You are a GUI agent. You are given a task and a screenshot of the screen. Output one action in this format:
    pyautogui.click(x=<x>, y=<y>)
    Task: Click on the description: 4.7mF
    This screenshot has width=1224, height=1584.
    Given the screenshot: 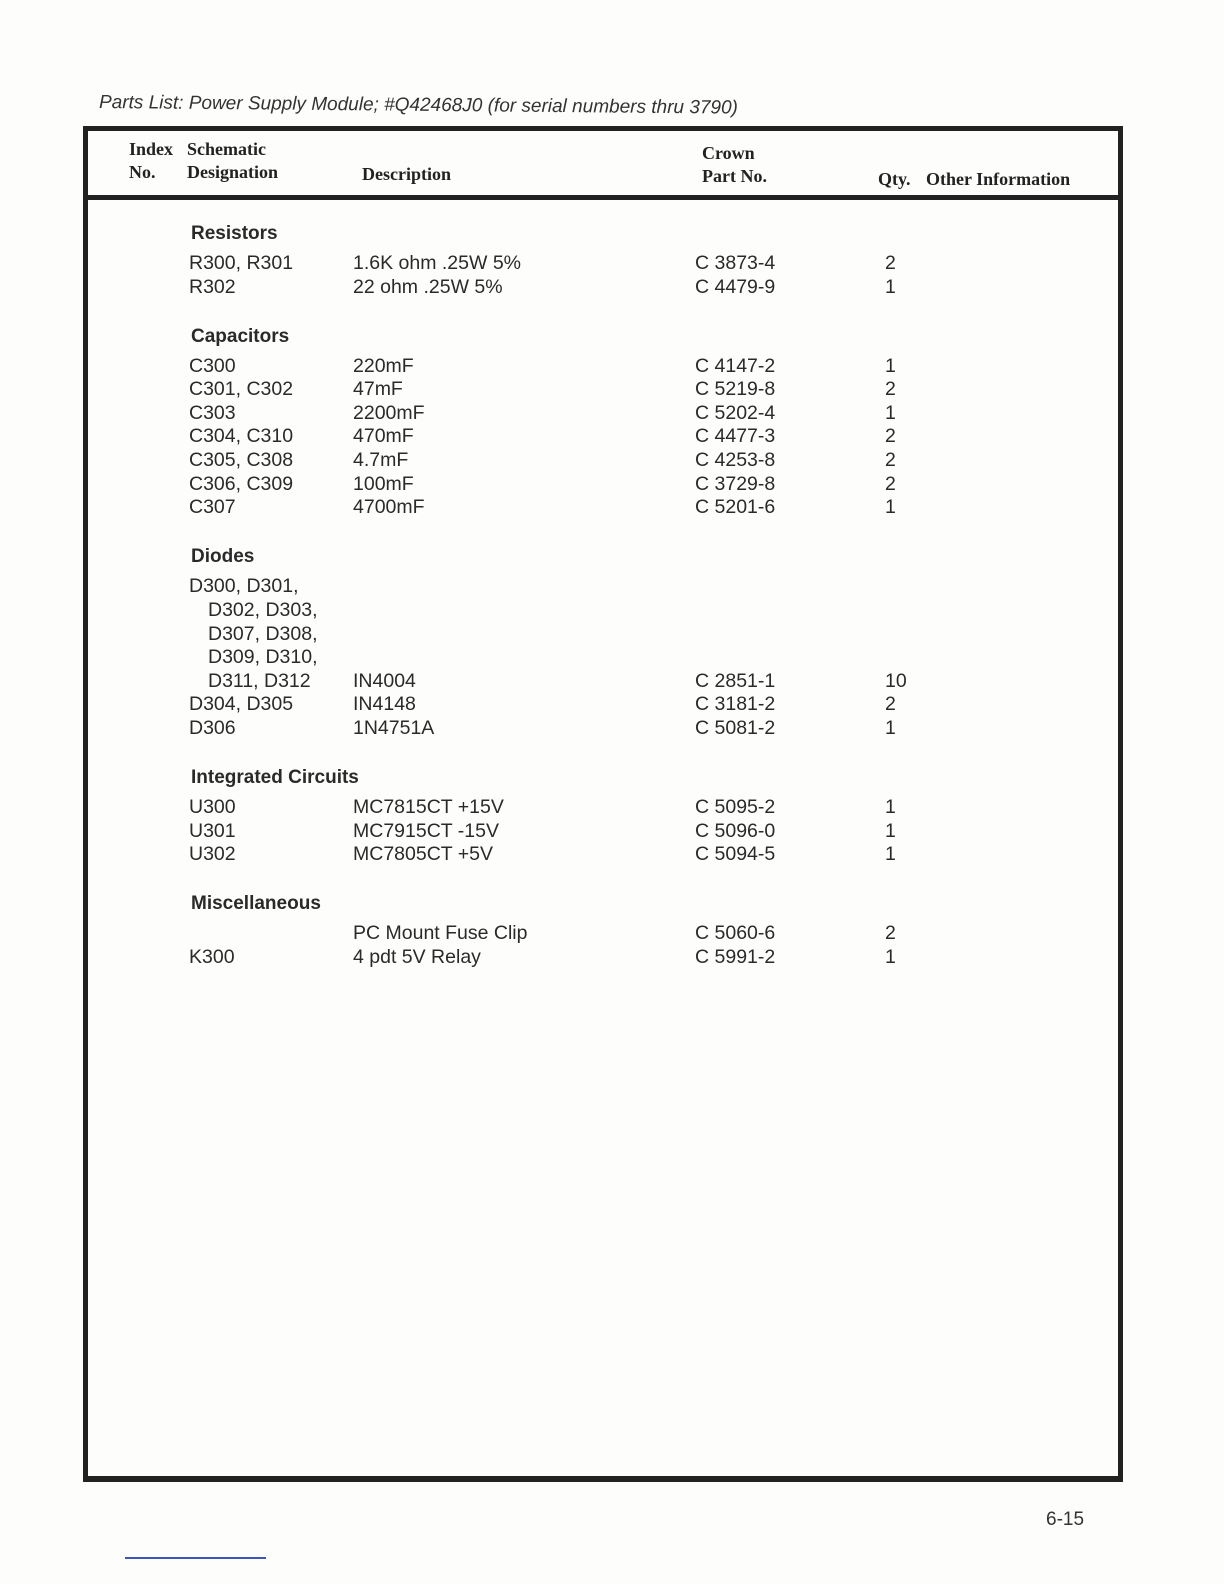 What is the action you would take?
    pyautogui.click(x=381, y=460)
    